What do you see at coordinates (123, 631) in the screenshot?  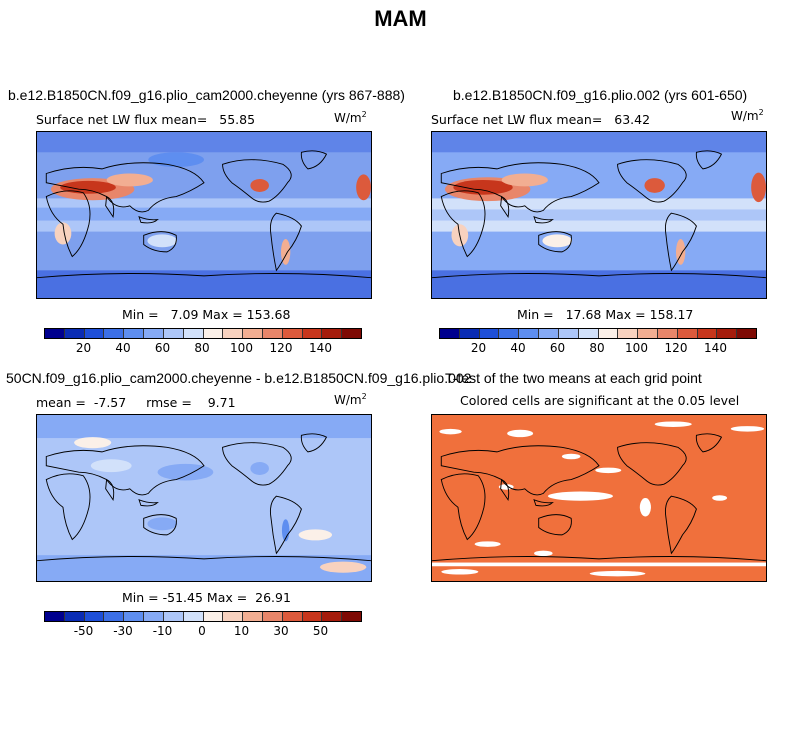 I see `colorbar-tick-label: -30` at bounding box center [123, 631].